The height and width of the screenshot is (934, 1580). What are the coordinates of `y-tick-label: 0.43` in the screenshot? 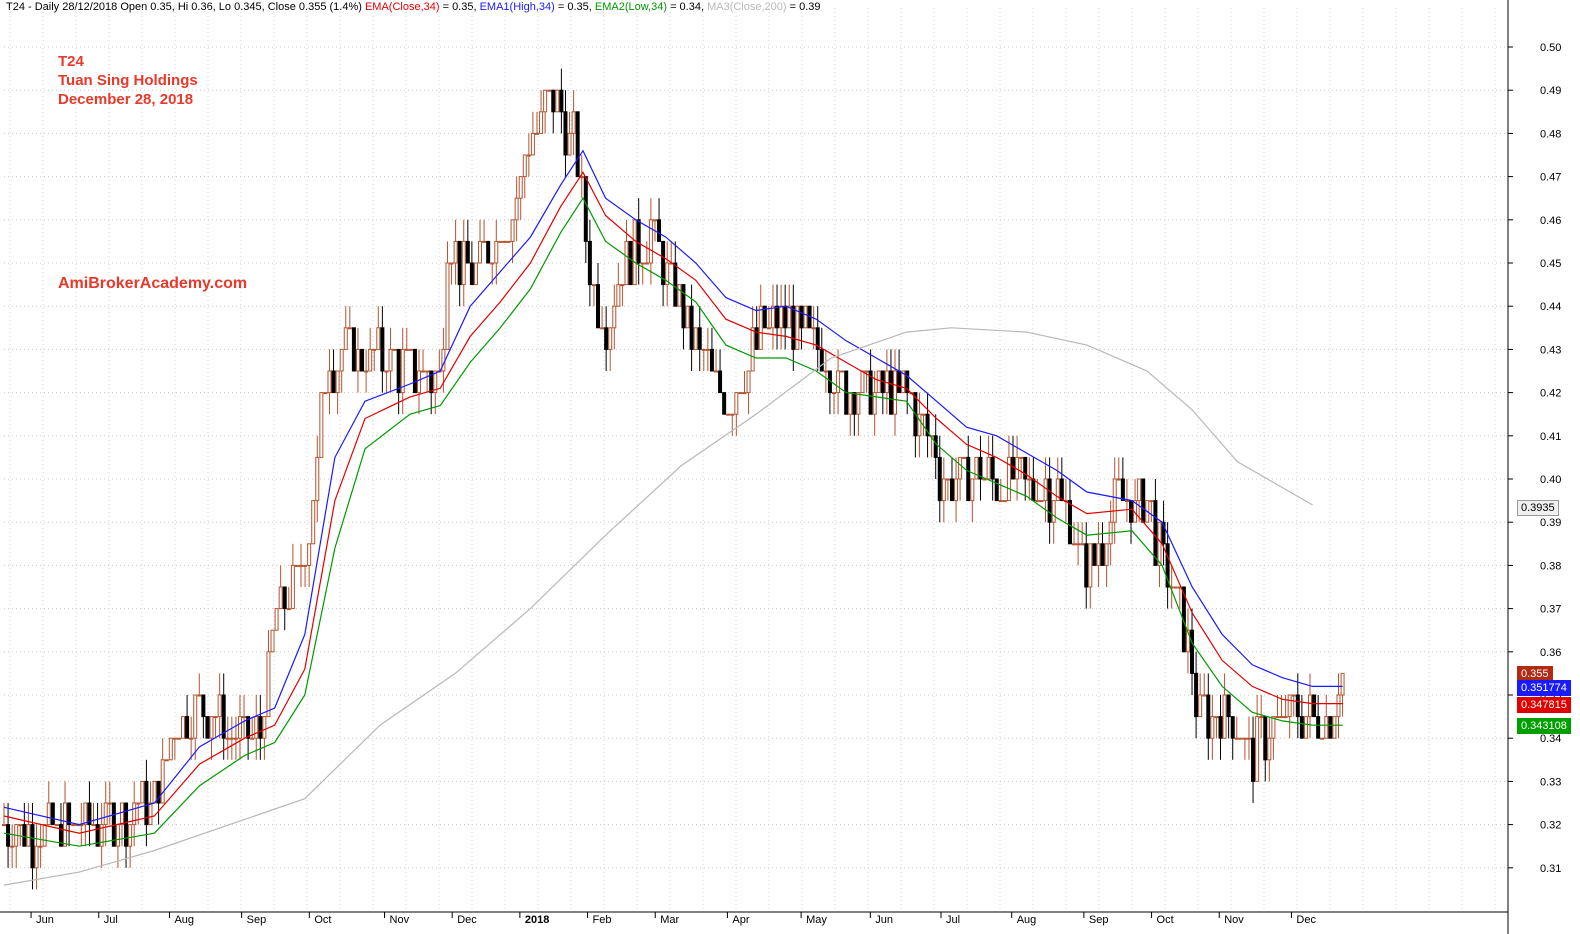 It's located at (1550, 350).